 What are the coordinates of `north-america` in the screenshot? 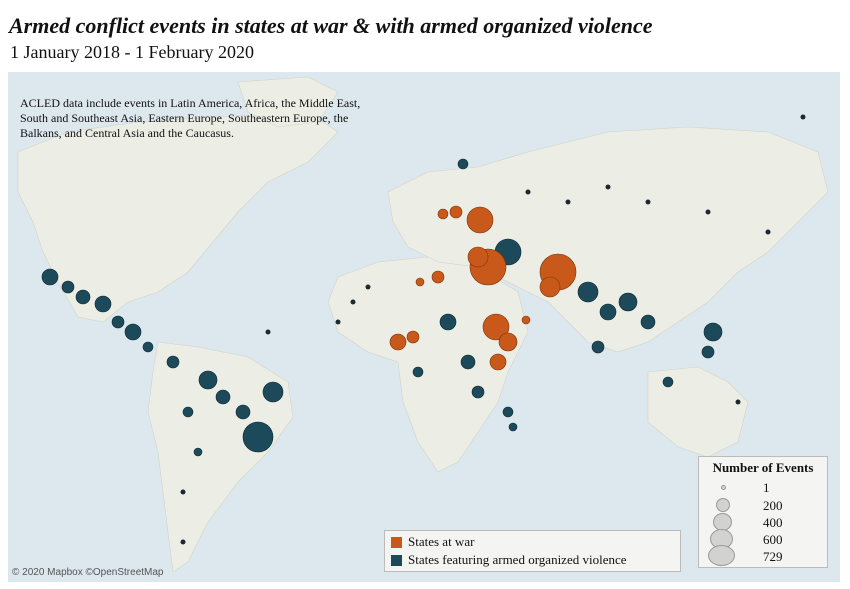 It's located at (178, 217).